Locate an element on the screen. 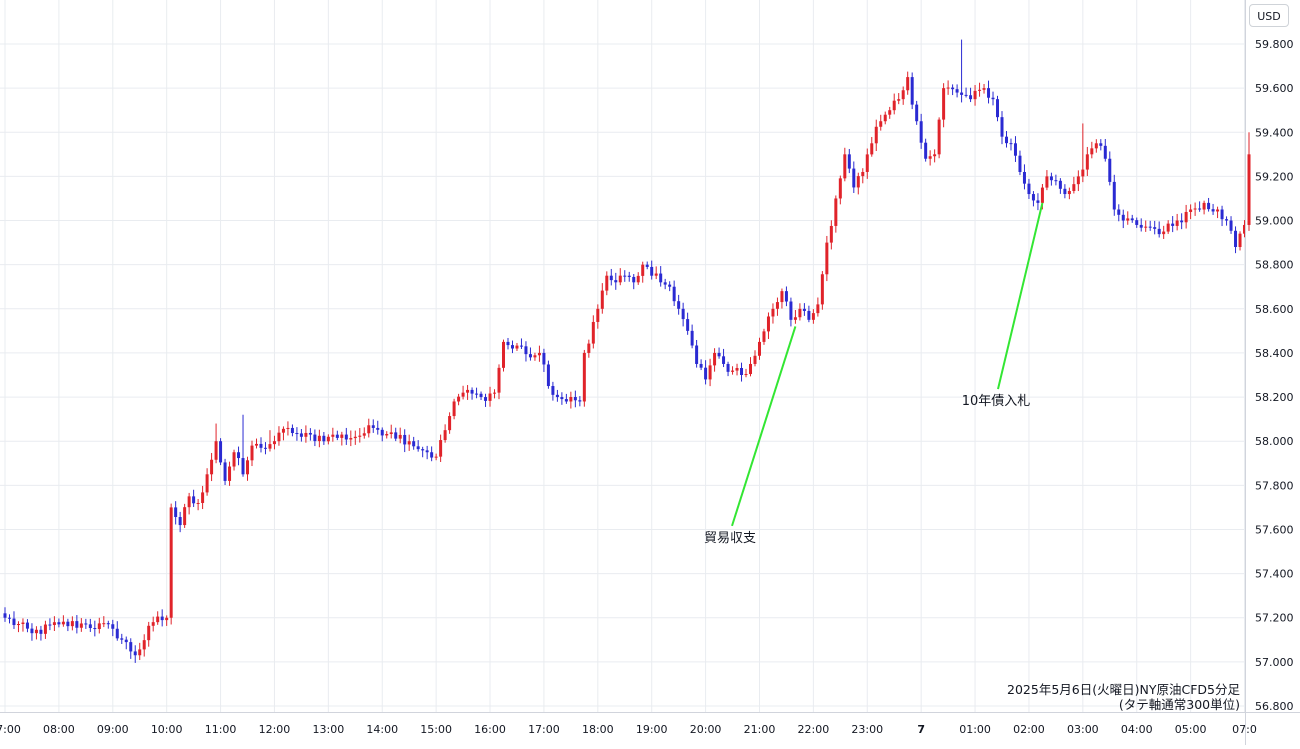 This screenshot has width=1300, height=749. x-tick-label: 13:00 is located at coordinates (329, 729).